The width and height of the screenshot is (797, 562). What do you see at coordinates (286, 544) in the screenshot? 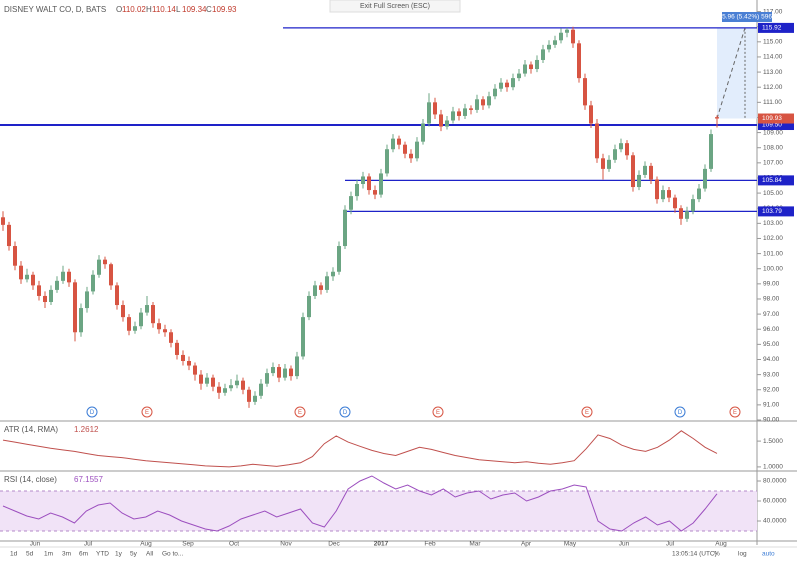
I see `x-tick-label: Nov` at bounding box center [286, 544].